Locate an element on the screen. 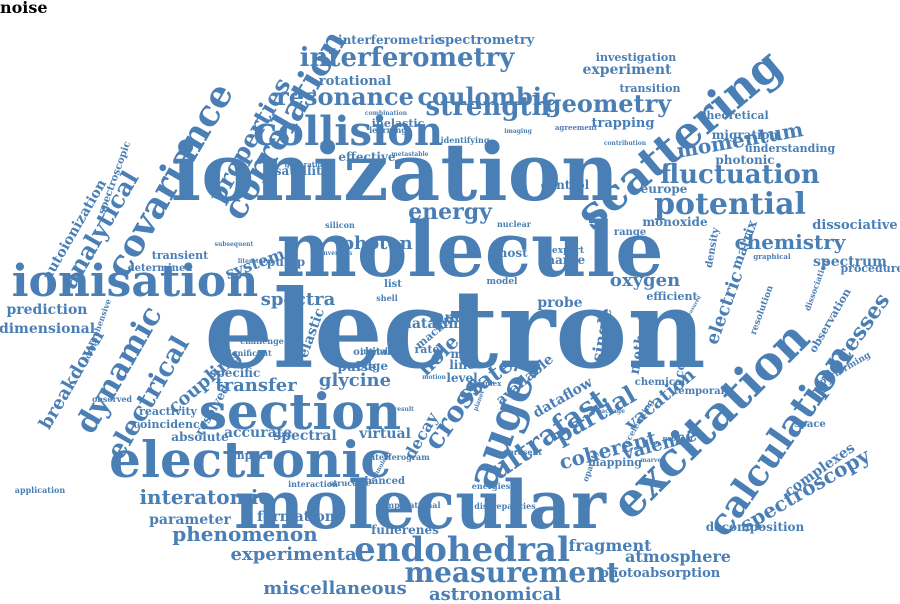 This screenshot has height=604, width=900. word: introduce is located at coordinates (382, 351).